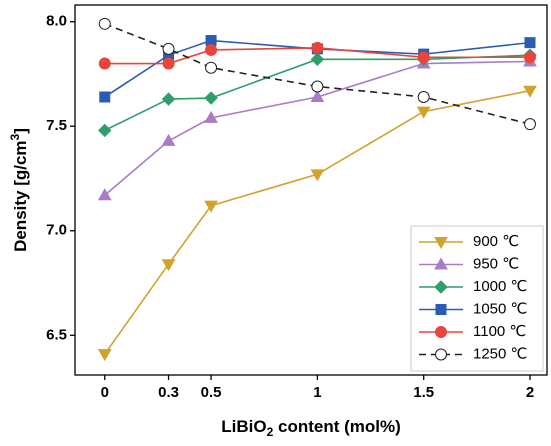 The image size is (551, 446). I want to click on legend-label: 1100 ℃, so click(499, 331).